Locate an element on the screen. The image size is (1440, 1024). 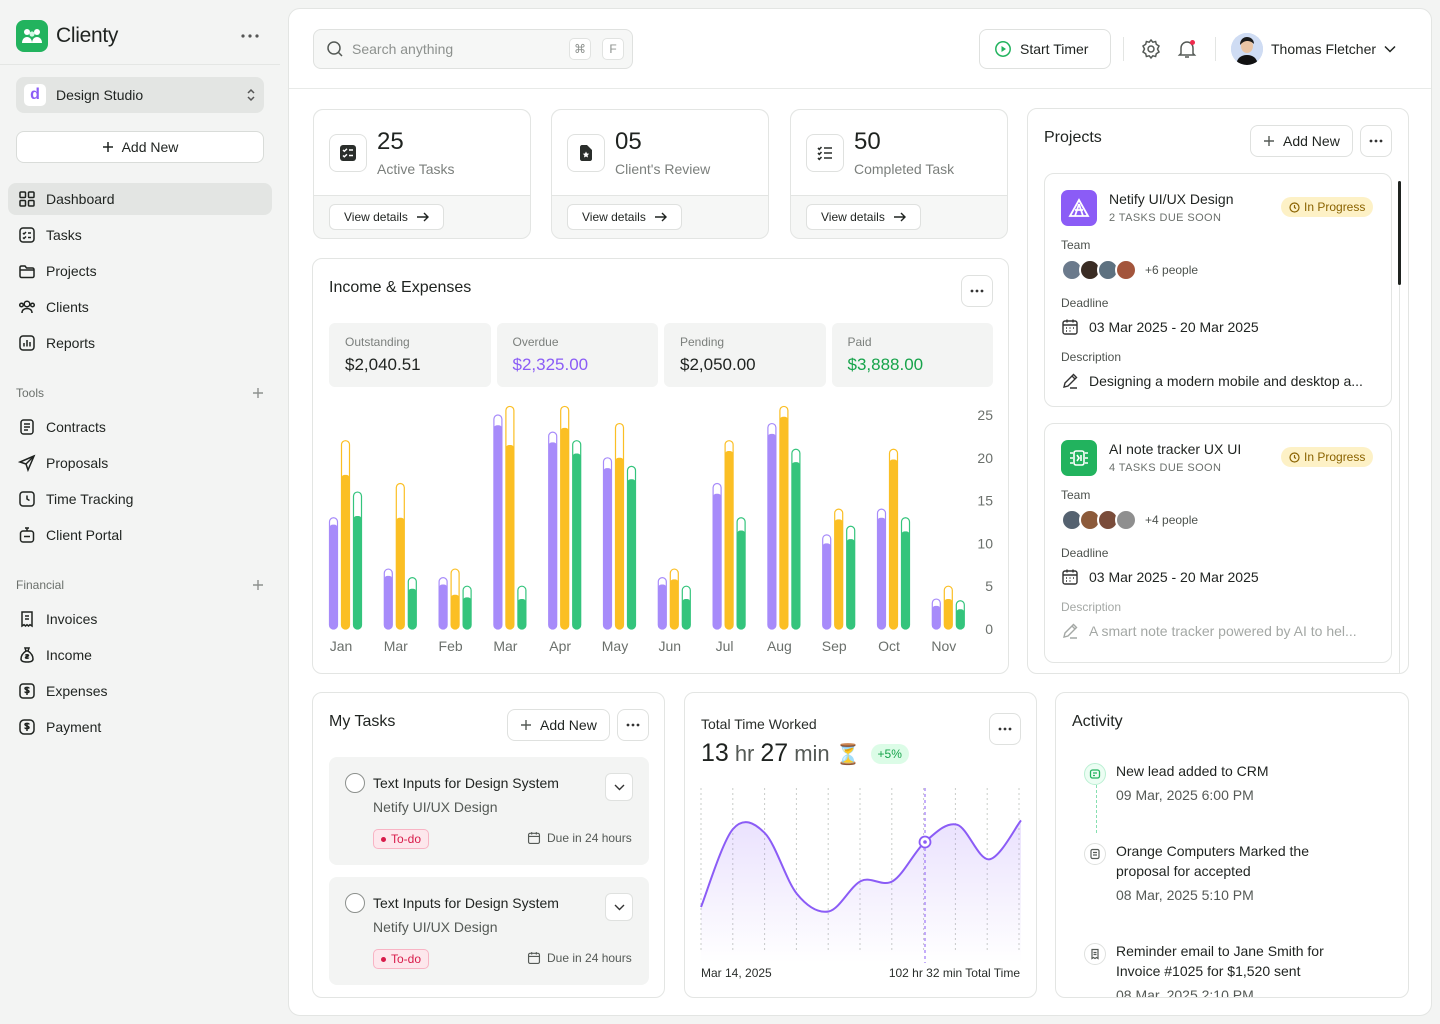
nav-item-income: Income is located at coordinates (140, 655).